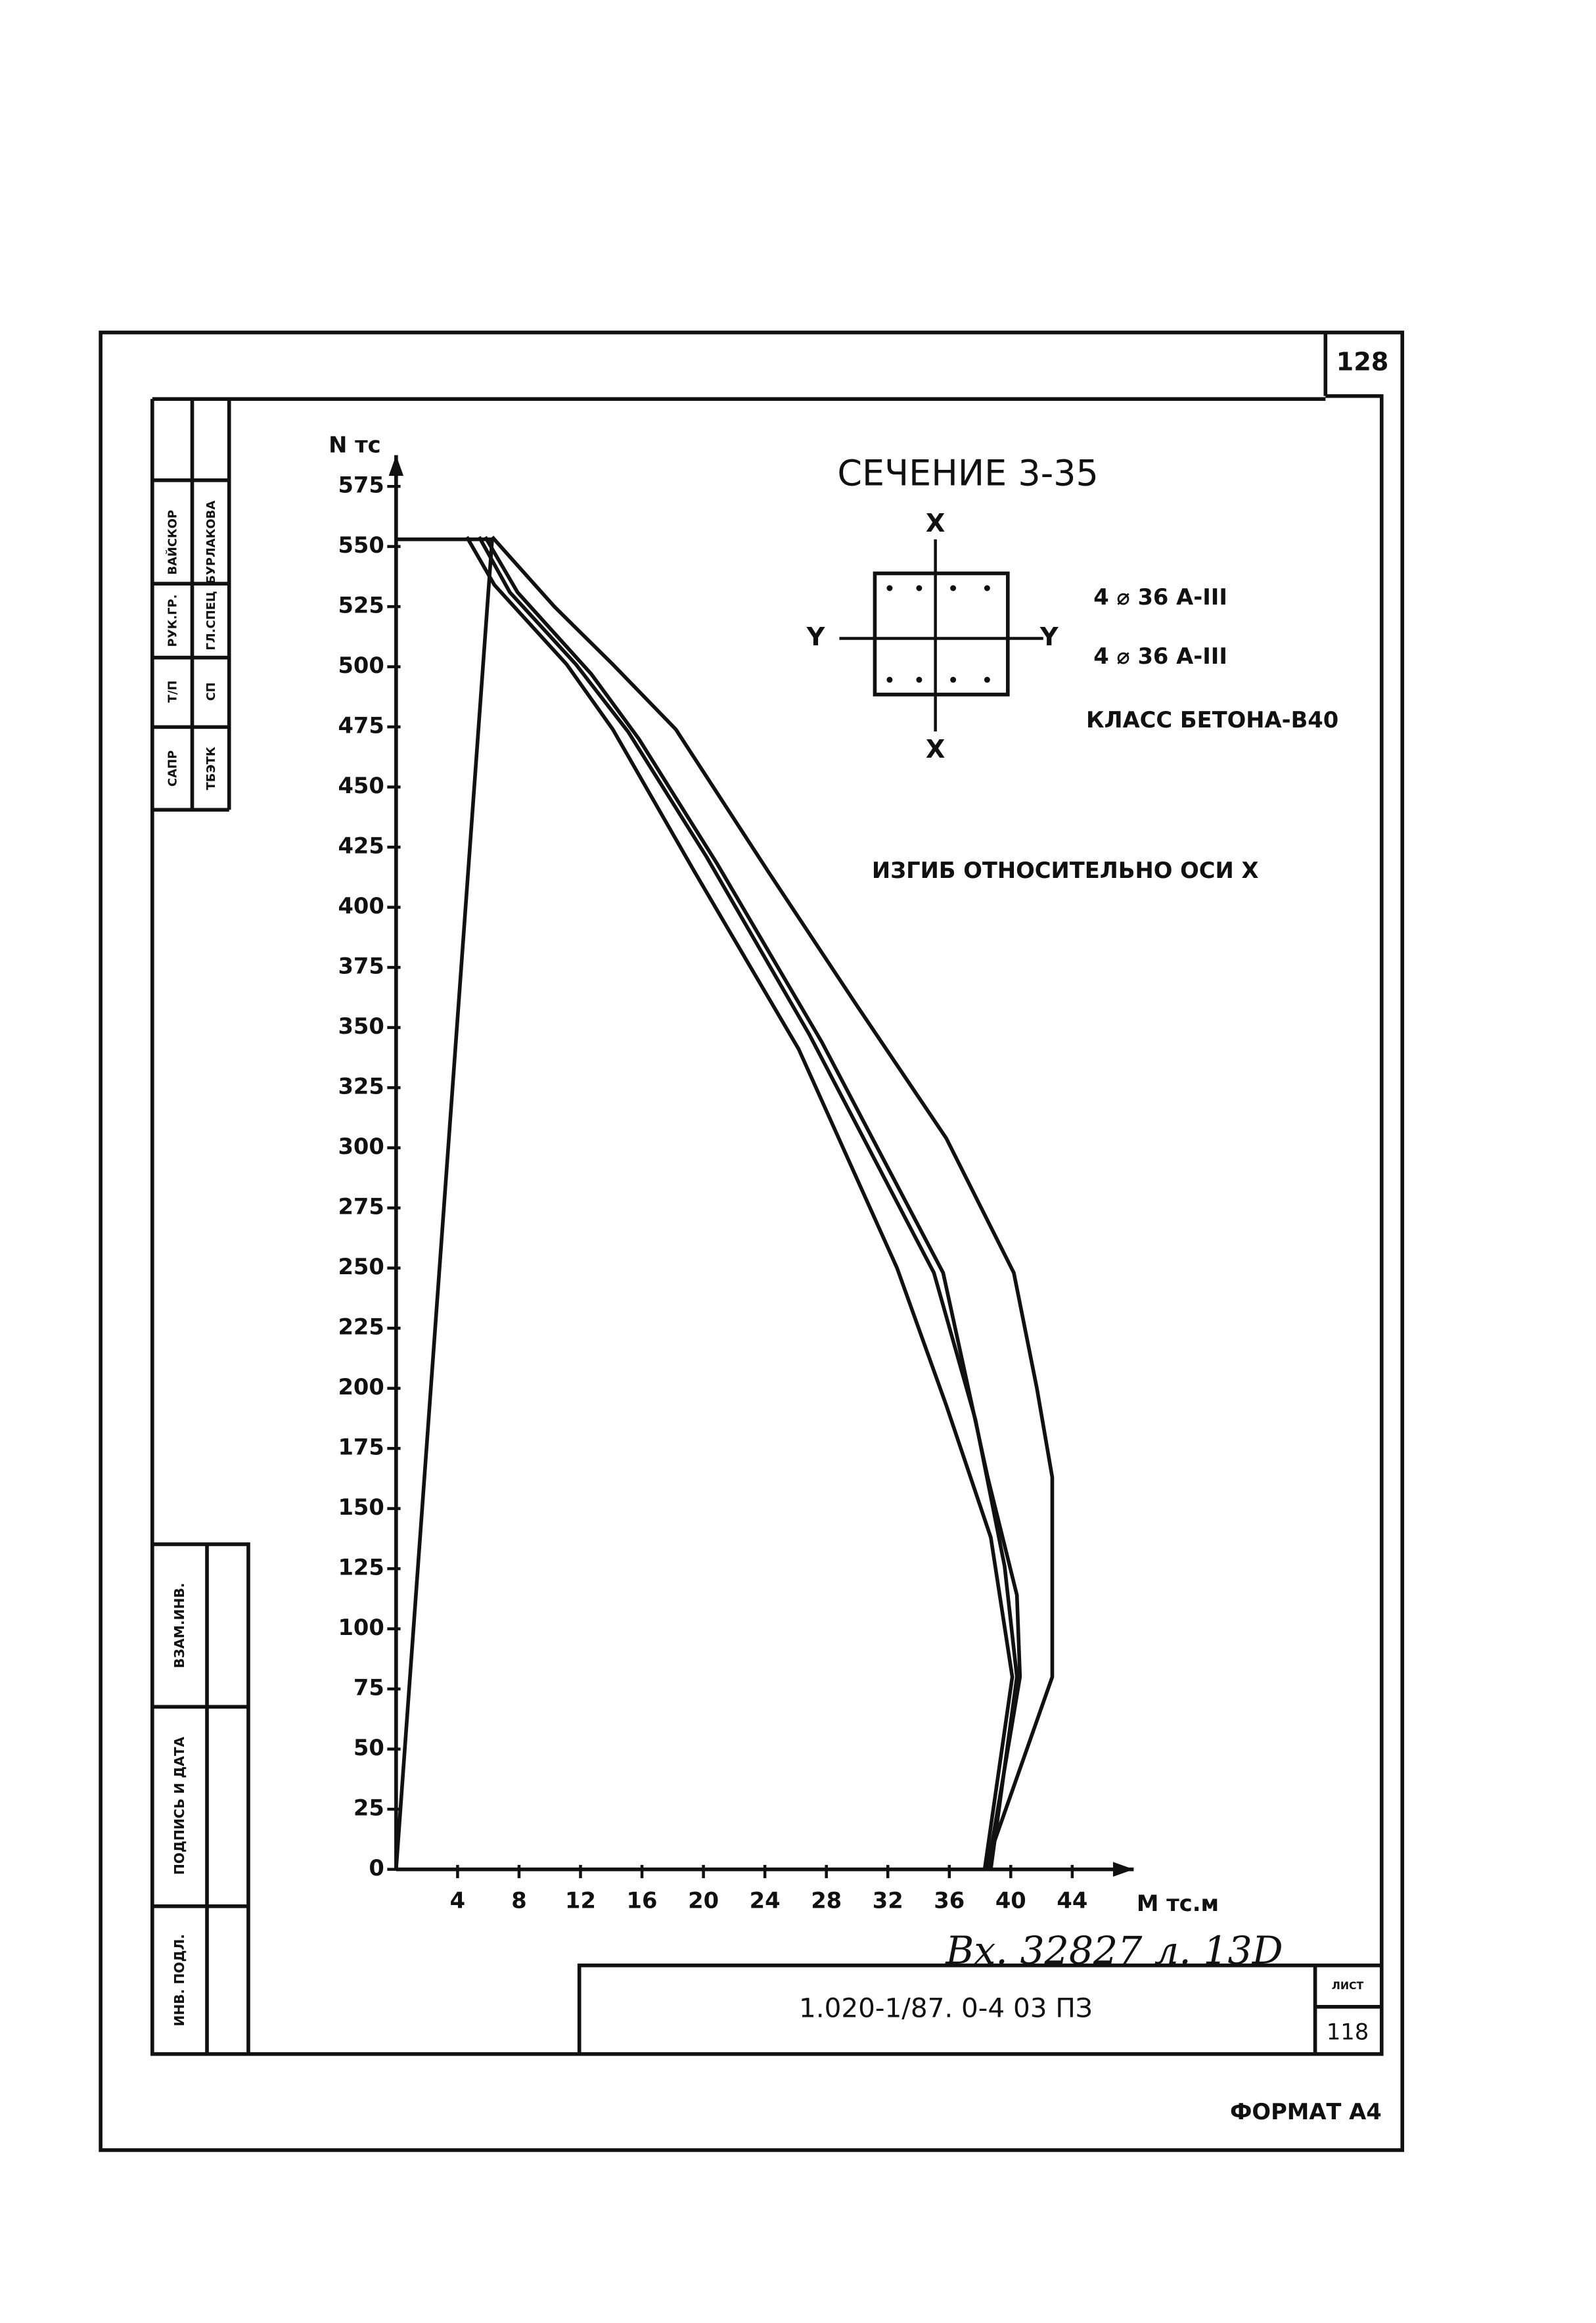 This screenshot has height=2323, width=1596. I want to click on x-tick-label: 36, so click(949, 1901).